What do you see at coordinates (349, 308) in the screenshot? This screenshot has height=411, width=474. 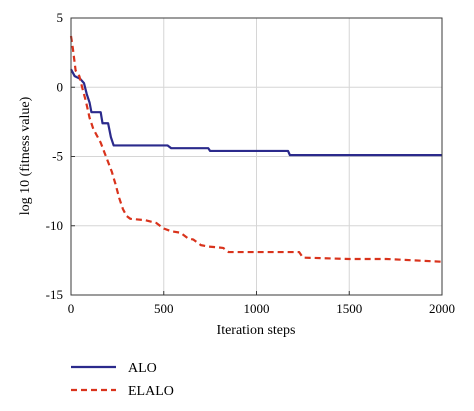 I see `x-tick-label: 1500` at bounding box center [349, 308].